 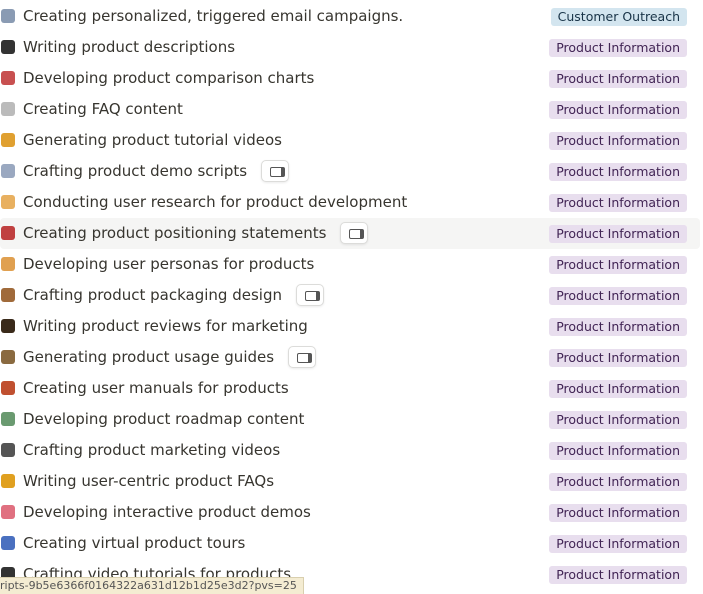 I want to click on row-title: Writing product descriptions, so click(x=129, y=47).